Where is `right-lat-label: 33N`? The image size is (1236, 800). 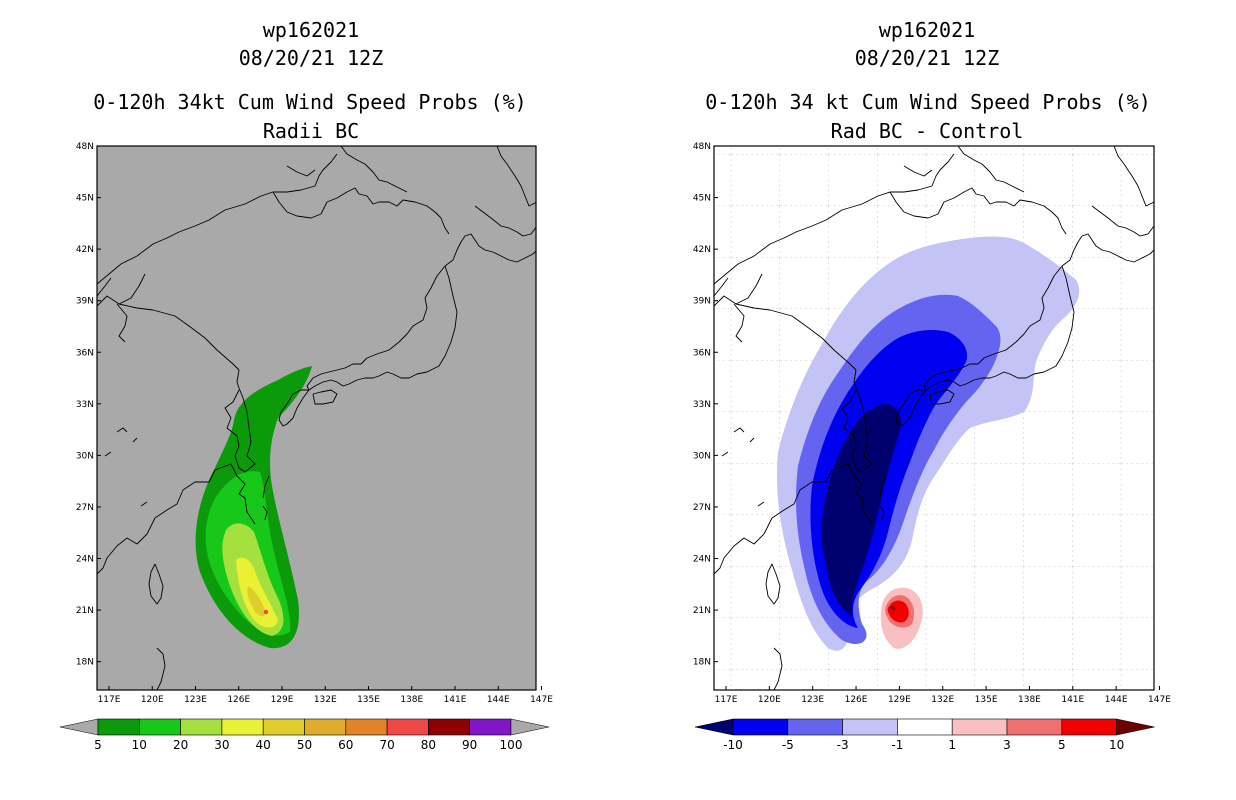 right-lat-label: 33N is located at coordinates (702, 405).